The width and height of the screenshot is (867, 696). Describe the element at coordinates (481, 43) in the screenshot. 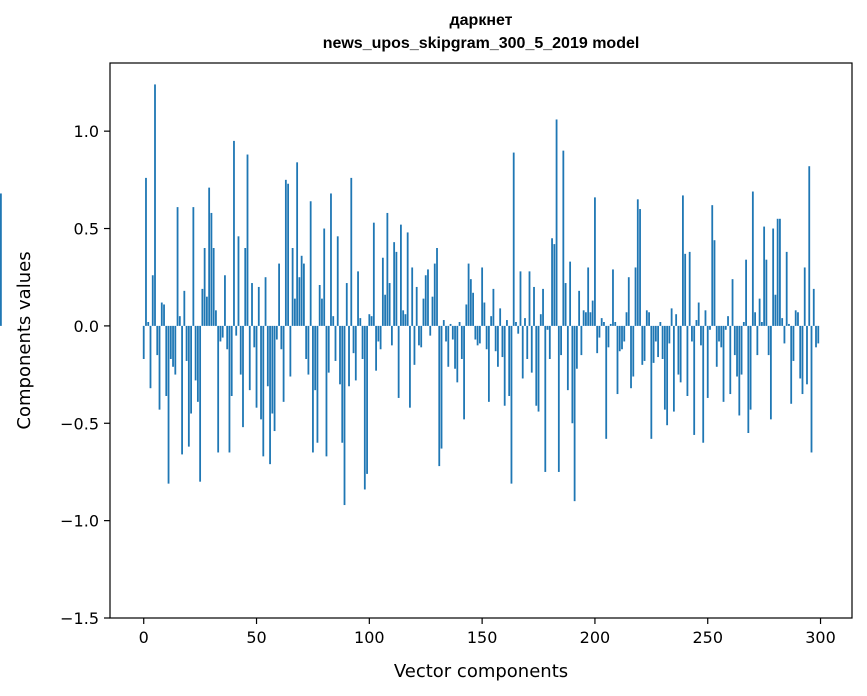

I see `chart-subtitle: news_upos_skipgram_300_5_2019 model` at that location.